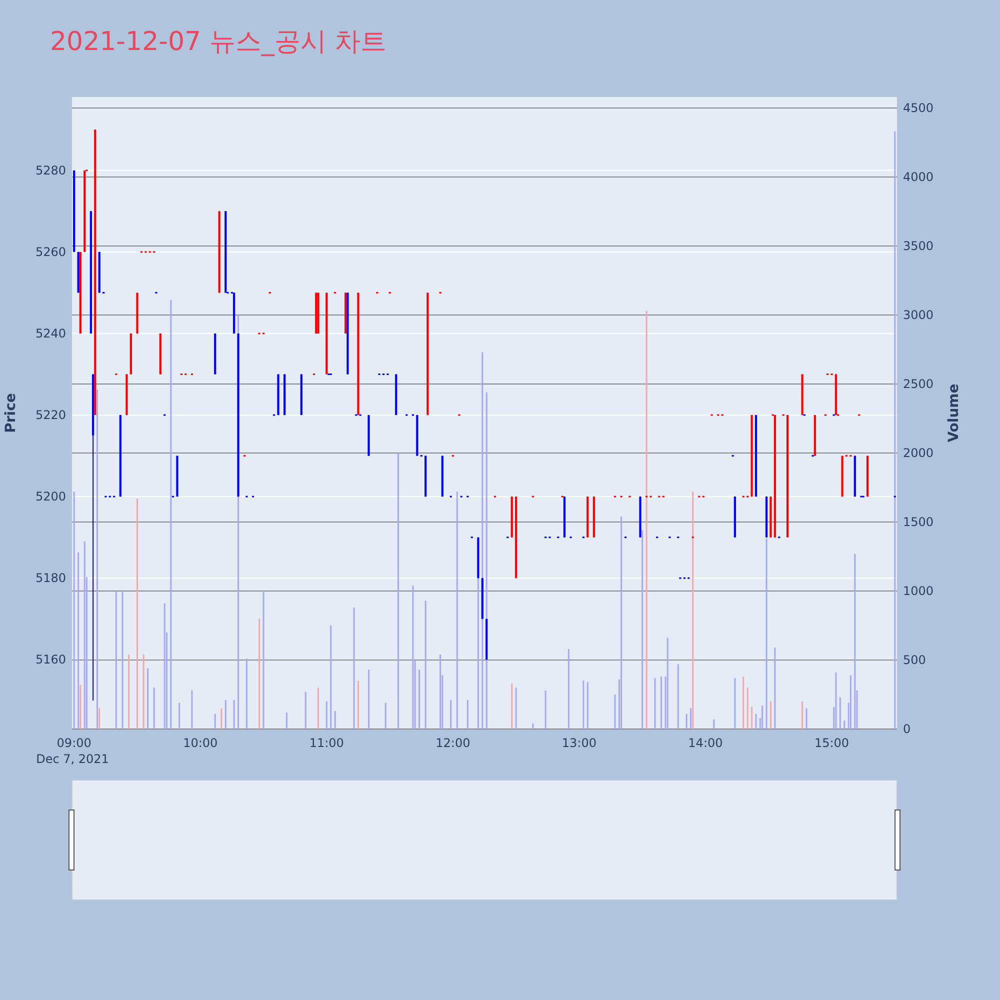 This screenshot has width=1000, height=1000. I want to click on y-tick-label: 5280, so click(50, 170).